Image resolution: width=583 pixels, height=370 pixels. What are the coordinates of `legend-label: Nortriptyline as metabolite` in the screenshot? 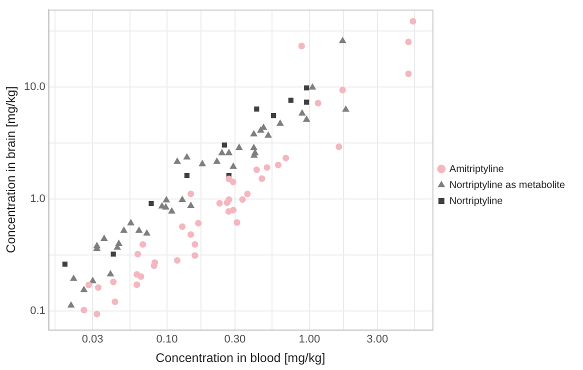 It's located at (507, 185).